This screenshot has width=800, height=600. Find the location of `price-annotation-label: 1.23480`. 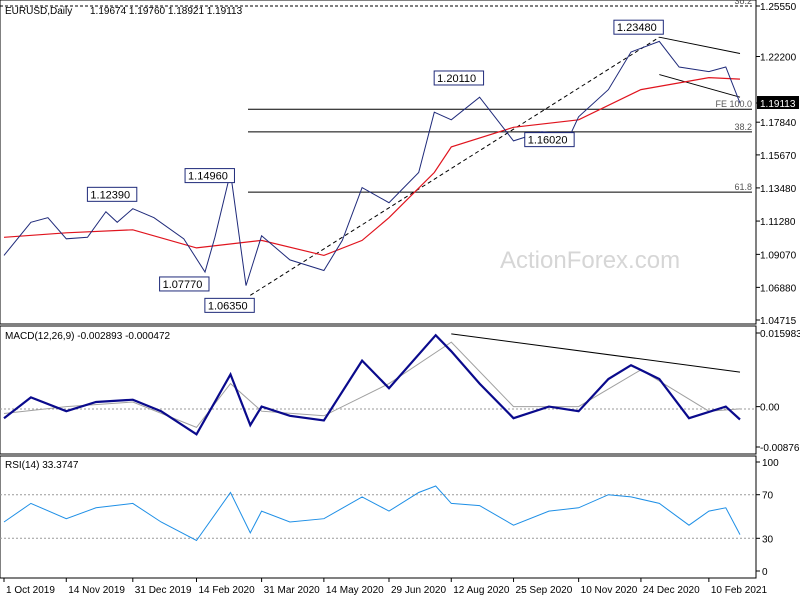

price-annotation-label: 1.23480 is located at coordinates (637, 28).